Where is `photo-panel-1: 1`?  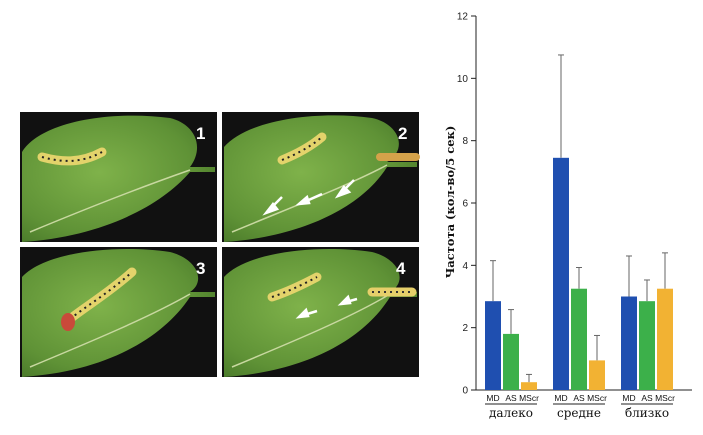
photo-panel-1: 1 is located at coordinates (118, 177).